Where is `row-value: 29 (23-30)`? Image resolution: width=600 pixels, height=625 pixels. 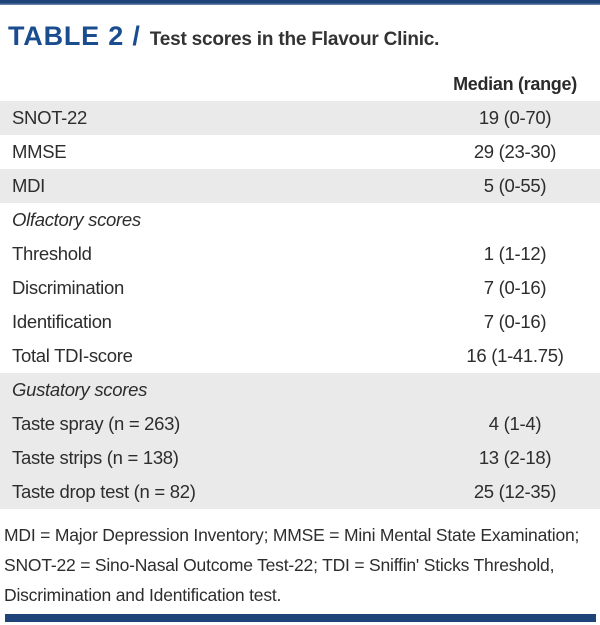
row-value: 29 (23-30) is located at coordinates (515, 151).